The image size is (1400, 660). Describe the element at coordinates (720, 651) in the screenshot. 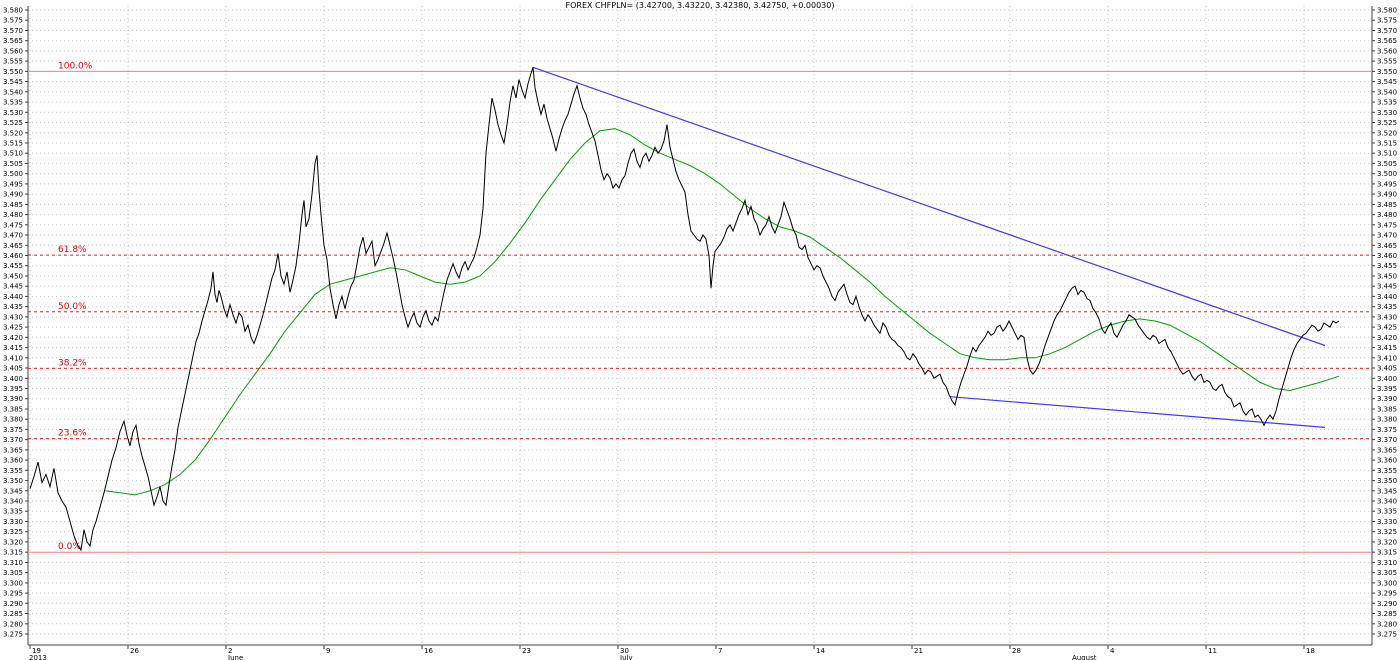

I see `svg-text: 7` at that location.